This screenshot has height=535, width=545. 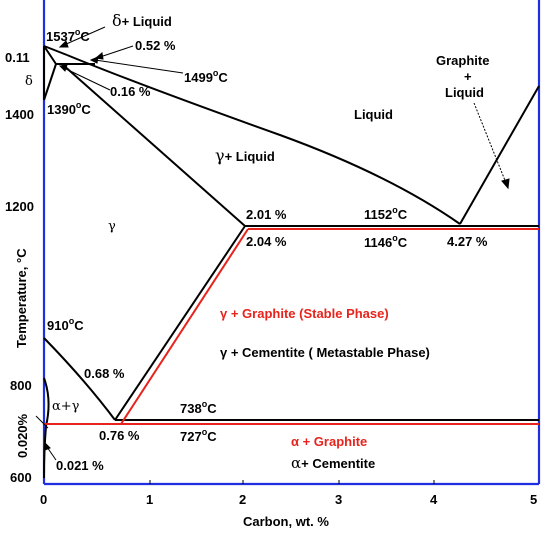 What do you see at coordinates (467, 241) in the screenshot?
I see `pct-4-27-label: 4.27 %` at bounding box center [467, 241].